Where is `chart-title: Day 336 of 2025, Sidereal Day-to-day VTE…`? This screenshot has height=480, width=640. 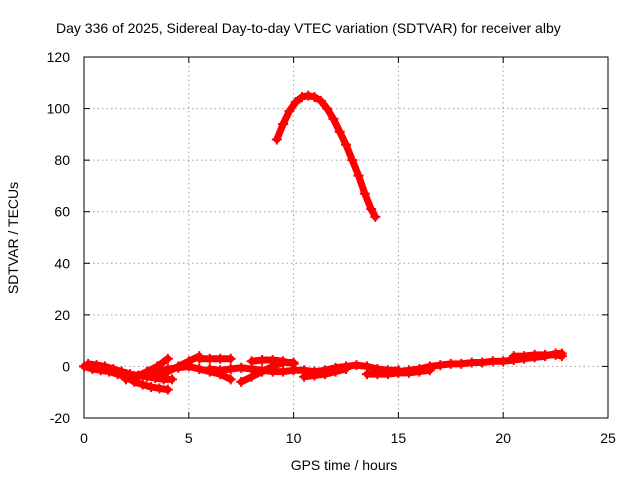
chart-title: Day 336 of 2025, Sidereal Day-to-day VTE… is located at coordinates (308, 28).